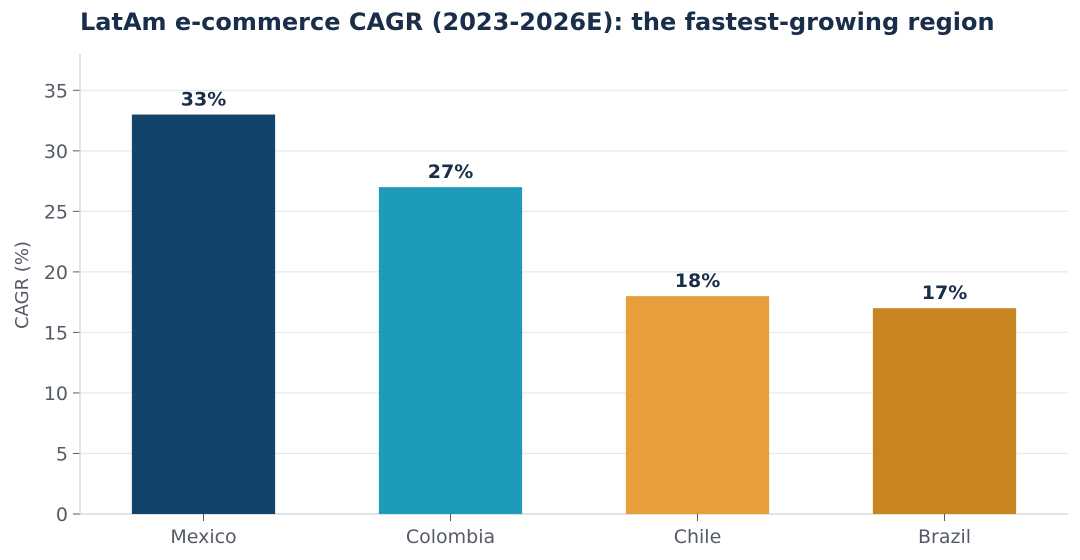 Image resolution: width=1080 pixels, height=560 pixels. I want to click on y-tick-label: 25, so click(56, 212).